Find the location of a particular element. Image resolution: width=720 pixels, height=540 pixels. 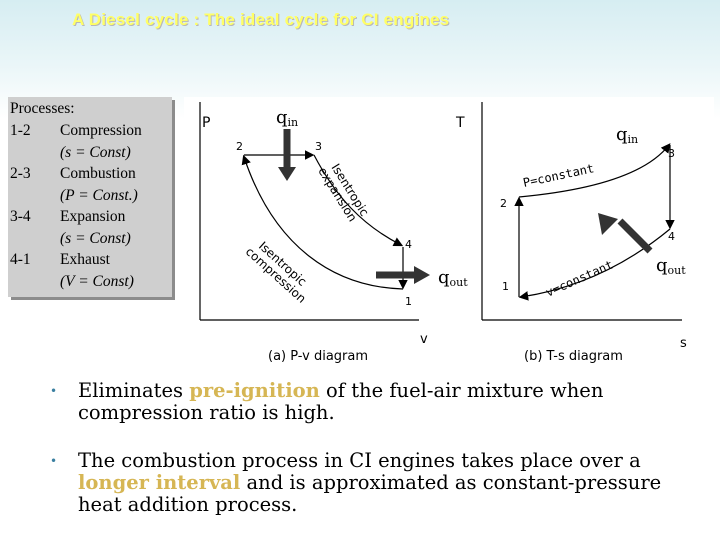

process-4-name: Exhaust is located at coordinates (85, 259).